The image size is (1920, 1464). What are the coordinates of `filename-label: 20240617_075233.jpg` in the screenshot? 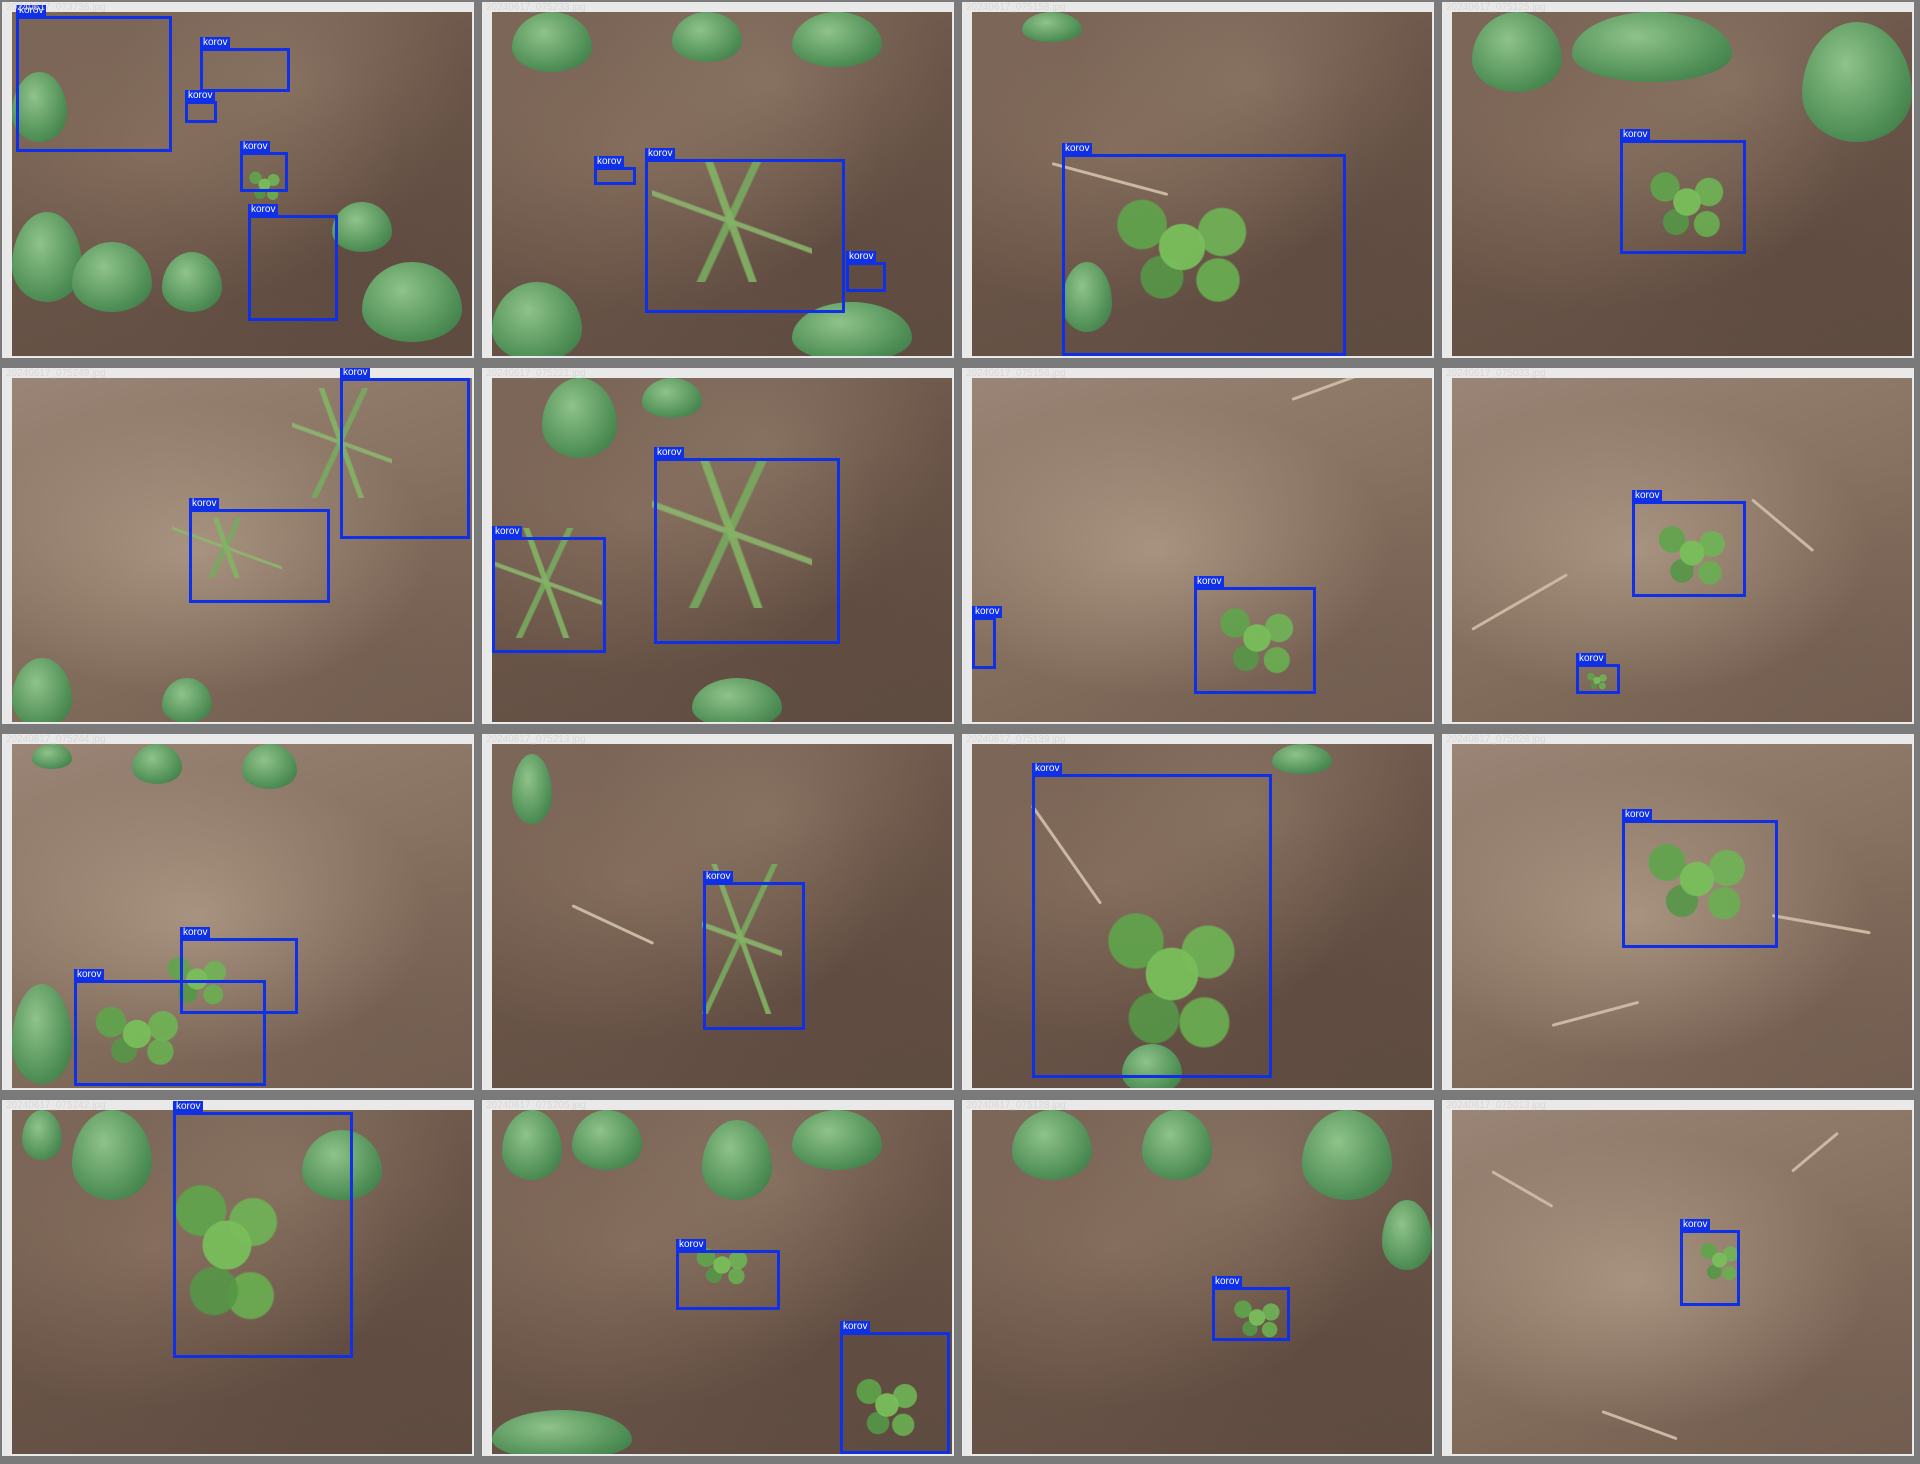 It's located at (536, 7).